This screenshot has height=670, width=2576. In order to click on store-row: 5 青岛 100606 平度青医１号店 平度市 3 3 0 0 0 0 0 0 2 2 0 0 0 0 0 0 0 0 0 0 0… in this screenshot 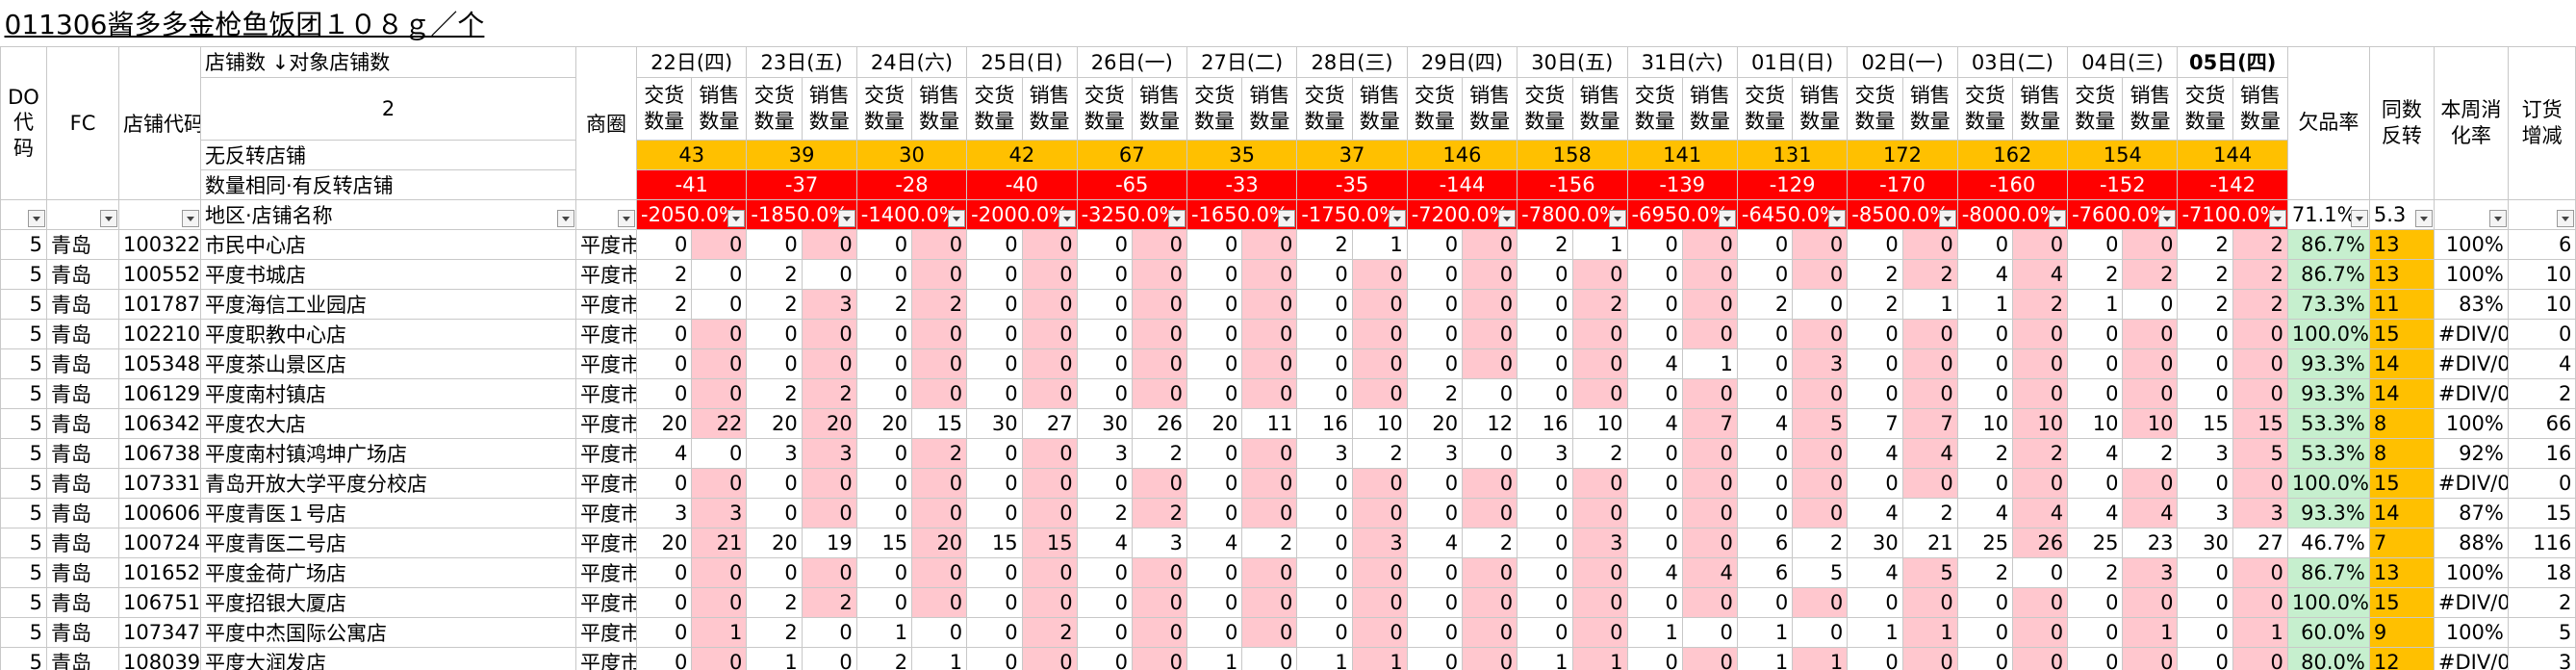, I will do `click(1288, 512)`.